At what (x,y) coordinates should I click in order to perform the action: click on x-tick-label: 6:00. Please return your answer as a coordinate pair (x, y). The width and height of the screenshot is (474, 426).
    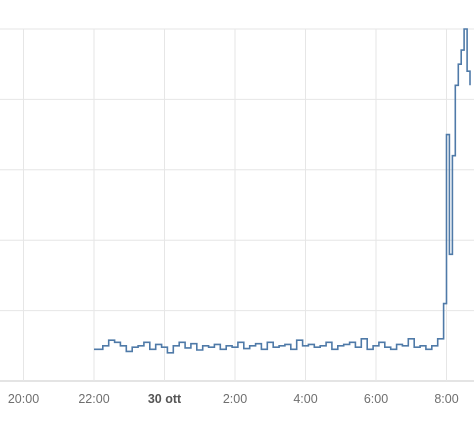
    Looking at the image, I should click on (376, 399).